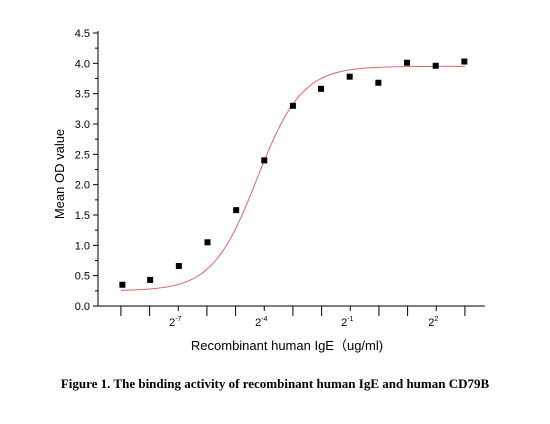  Describe the element at coordinates (82, 155) in the screenshot. I see `y-tick-label: 2.5` at that location.